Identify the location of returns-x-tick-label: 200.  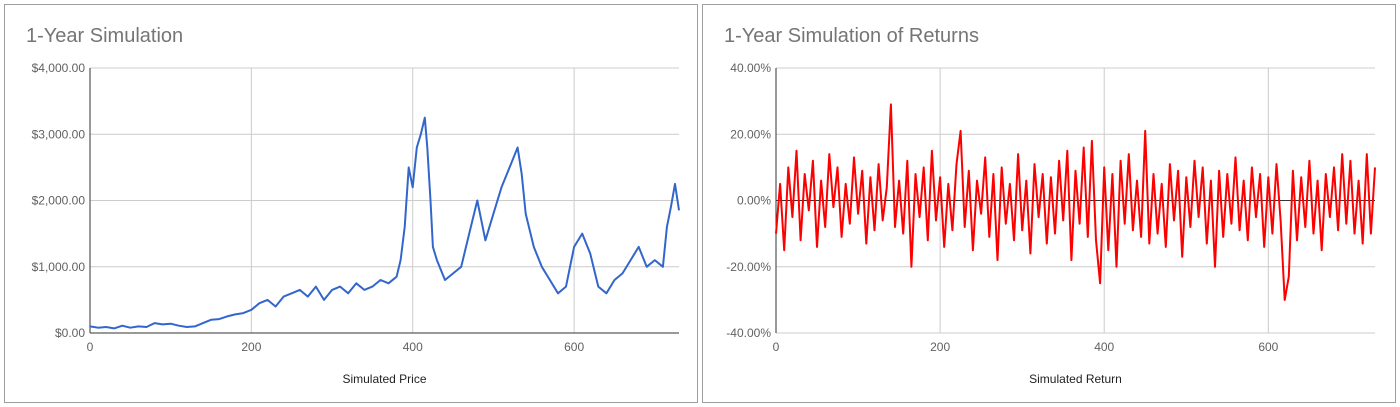
(940, 347).